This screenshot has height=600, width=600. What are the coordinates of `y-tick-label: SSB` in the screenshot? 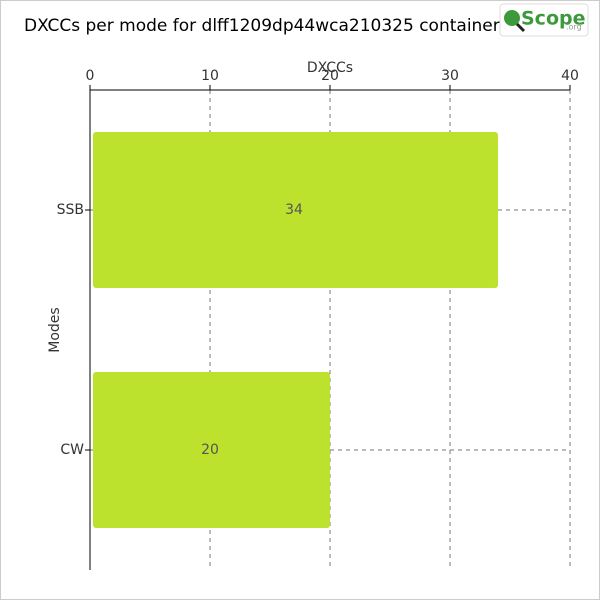 It's located at (70, 210).